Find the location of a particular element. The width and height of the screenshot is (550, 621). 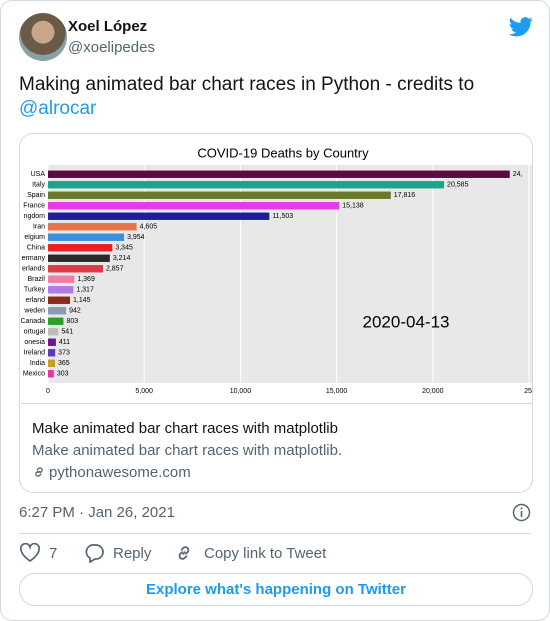

explore-button: Explore what's happening on Twitter is located at coordinates (276, 589).